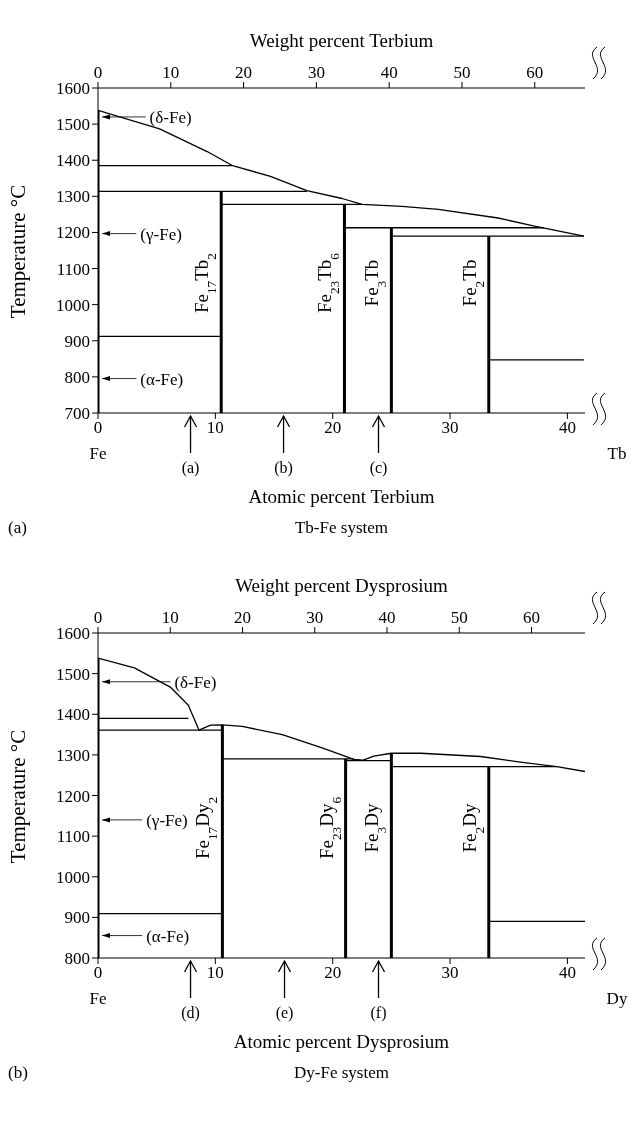  I want to click on x-axis-title: Atomic percent Dysprosium, so click(341, 1042).